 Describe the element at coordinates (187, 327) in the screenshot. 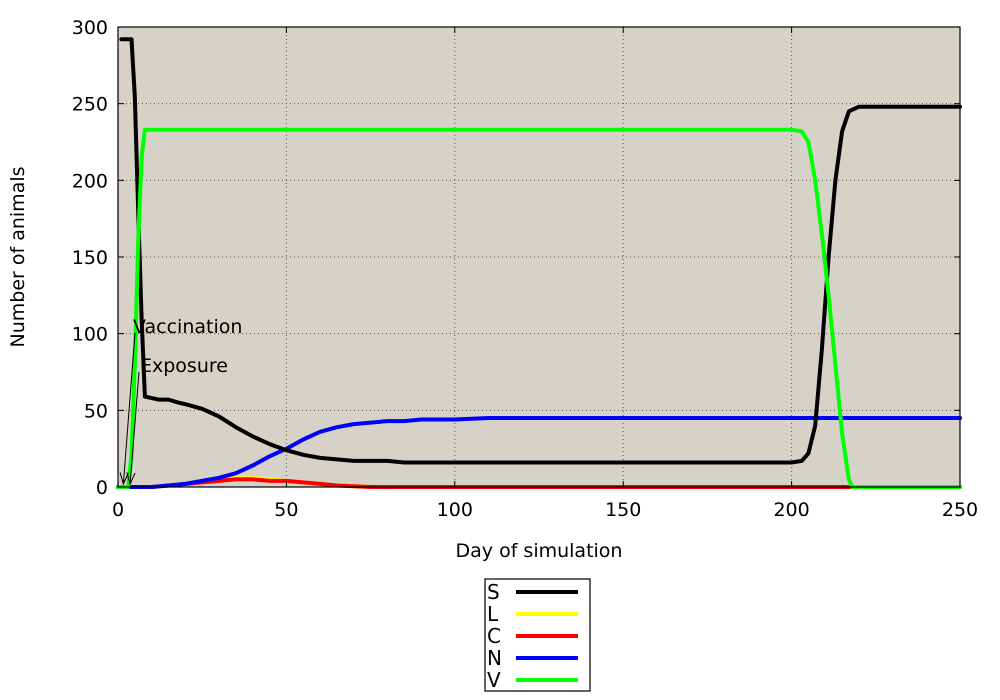

I see `annotation-label: Vaccination` at that location.